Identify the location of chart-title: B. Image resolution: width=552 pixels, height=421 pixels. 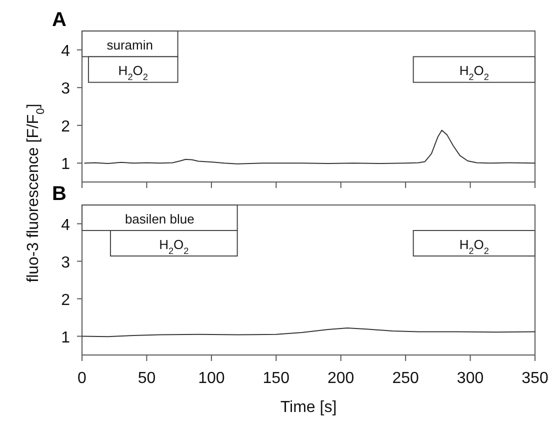
(59, 194).